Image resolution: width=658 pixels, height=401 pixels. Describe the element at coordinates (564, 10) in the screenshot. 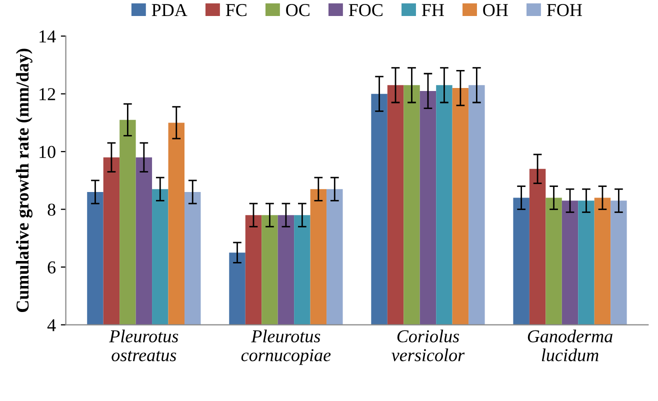

I see `legend-label: FOH` at that location.